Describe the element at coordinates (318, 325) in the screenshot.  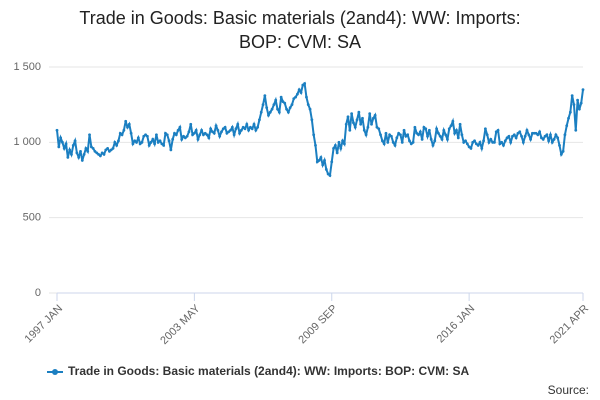
I see `x-tick-label: 2009 SEP` at that location.